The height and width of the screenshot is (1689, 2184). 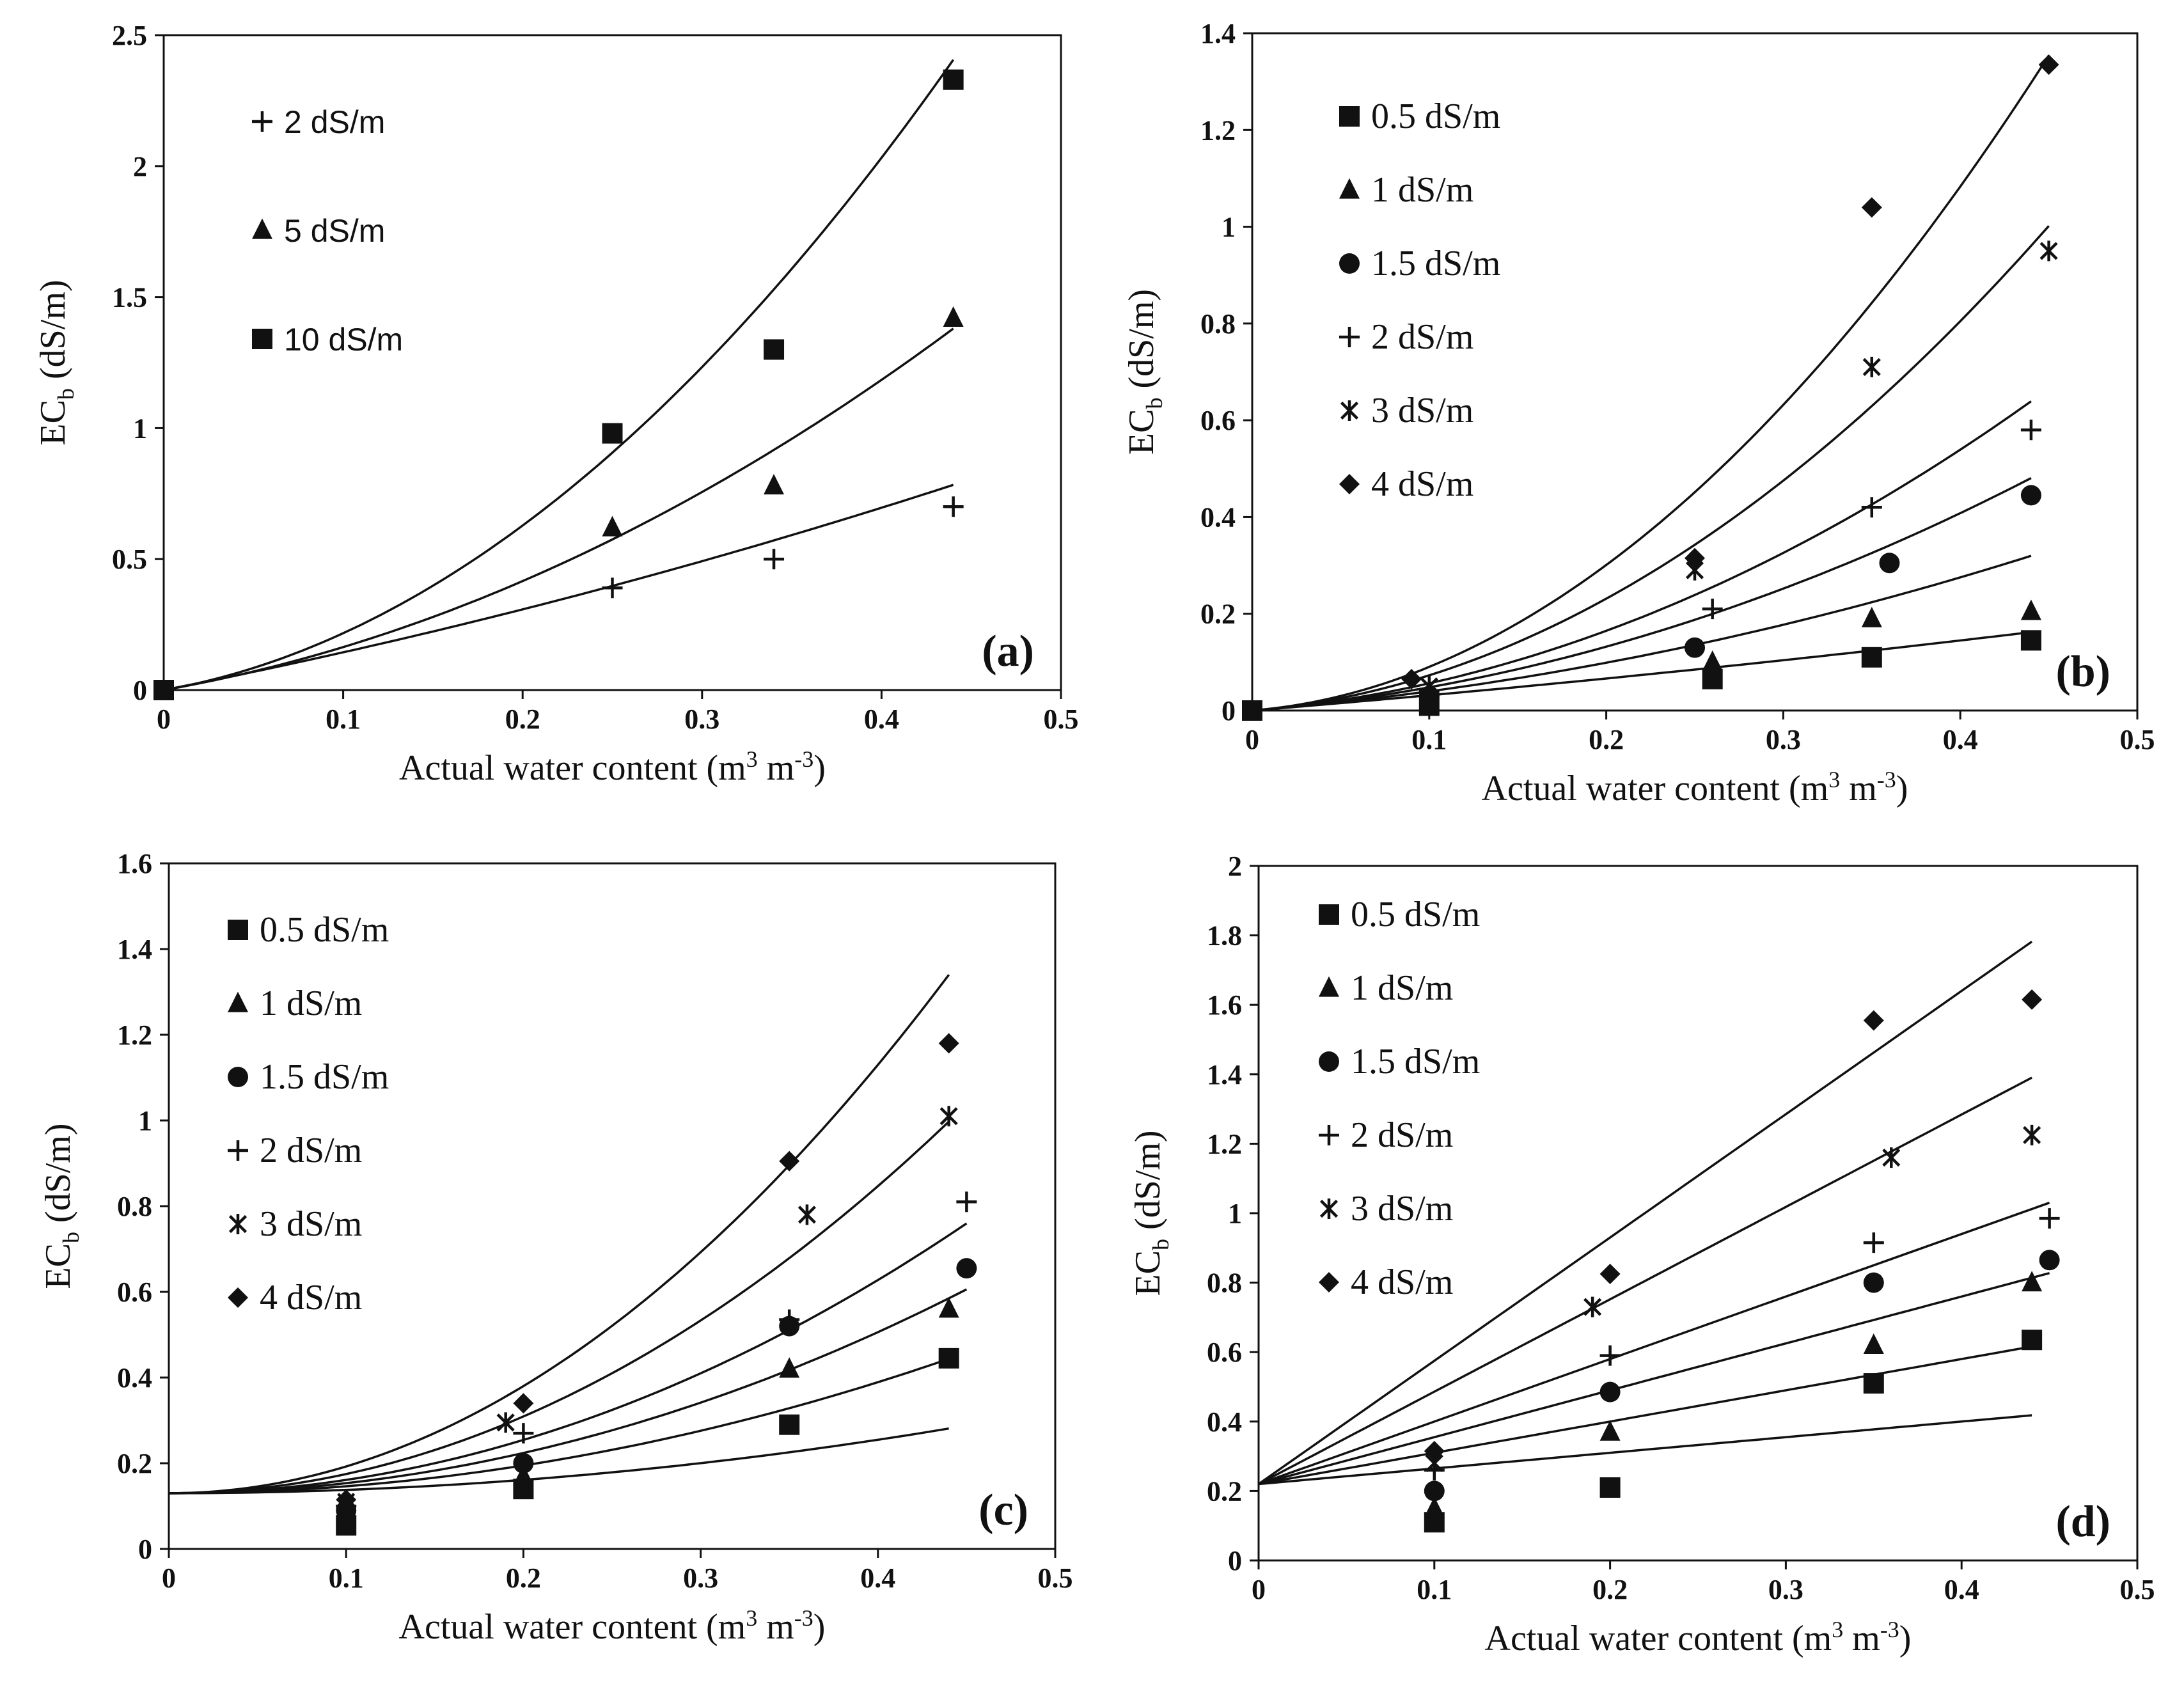 What do you see at coordinates (134, 863) in the screenshot?
I see `y-tick-label: 1.6` at bounding box center [134, 863].